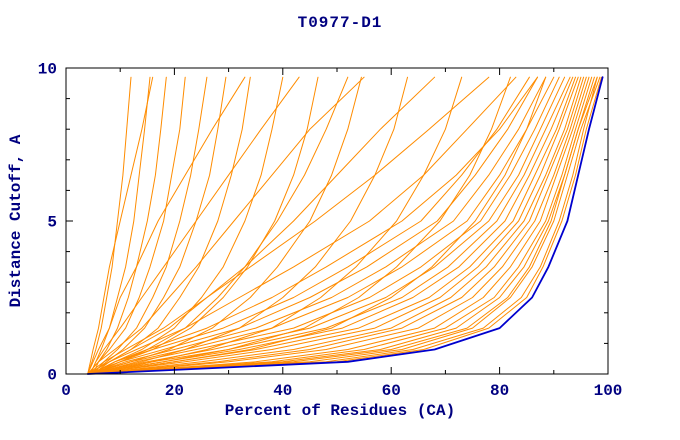 This screenshot has width=680, height=440. I want to click on y-tick-label: 5, so click(52, 223).